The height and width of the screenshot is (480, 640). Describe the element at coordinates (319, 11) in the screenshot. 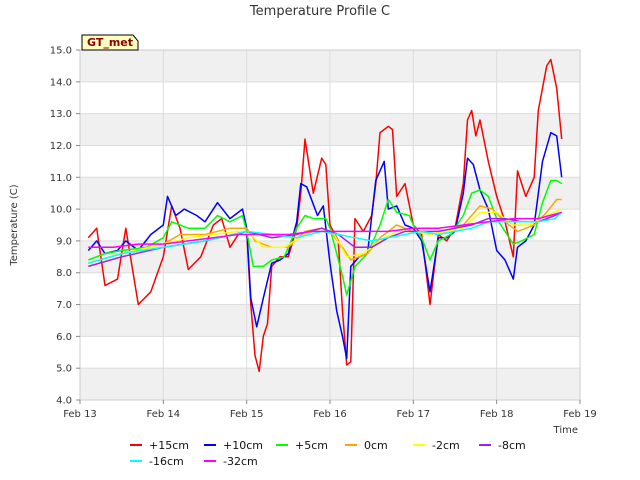

I see `chart-title: Temperature Profile C` at that location.